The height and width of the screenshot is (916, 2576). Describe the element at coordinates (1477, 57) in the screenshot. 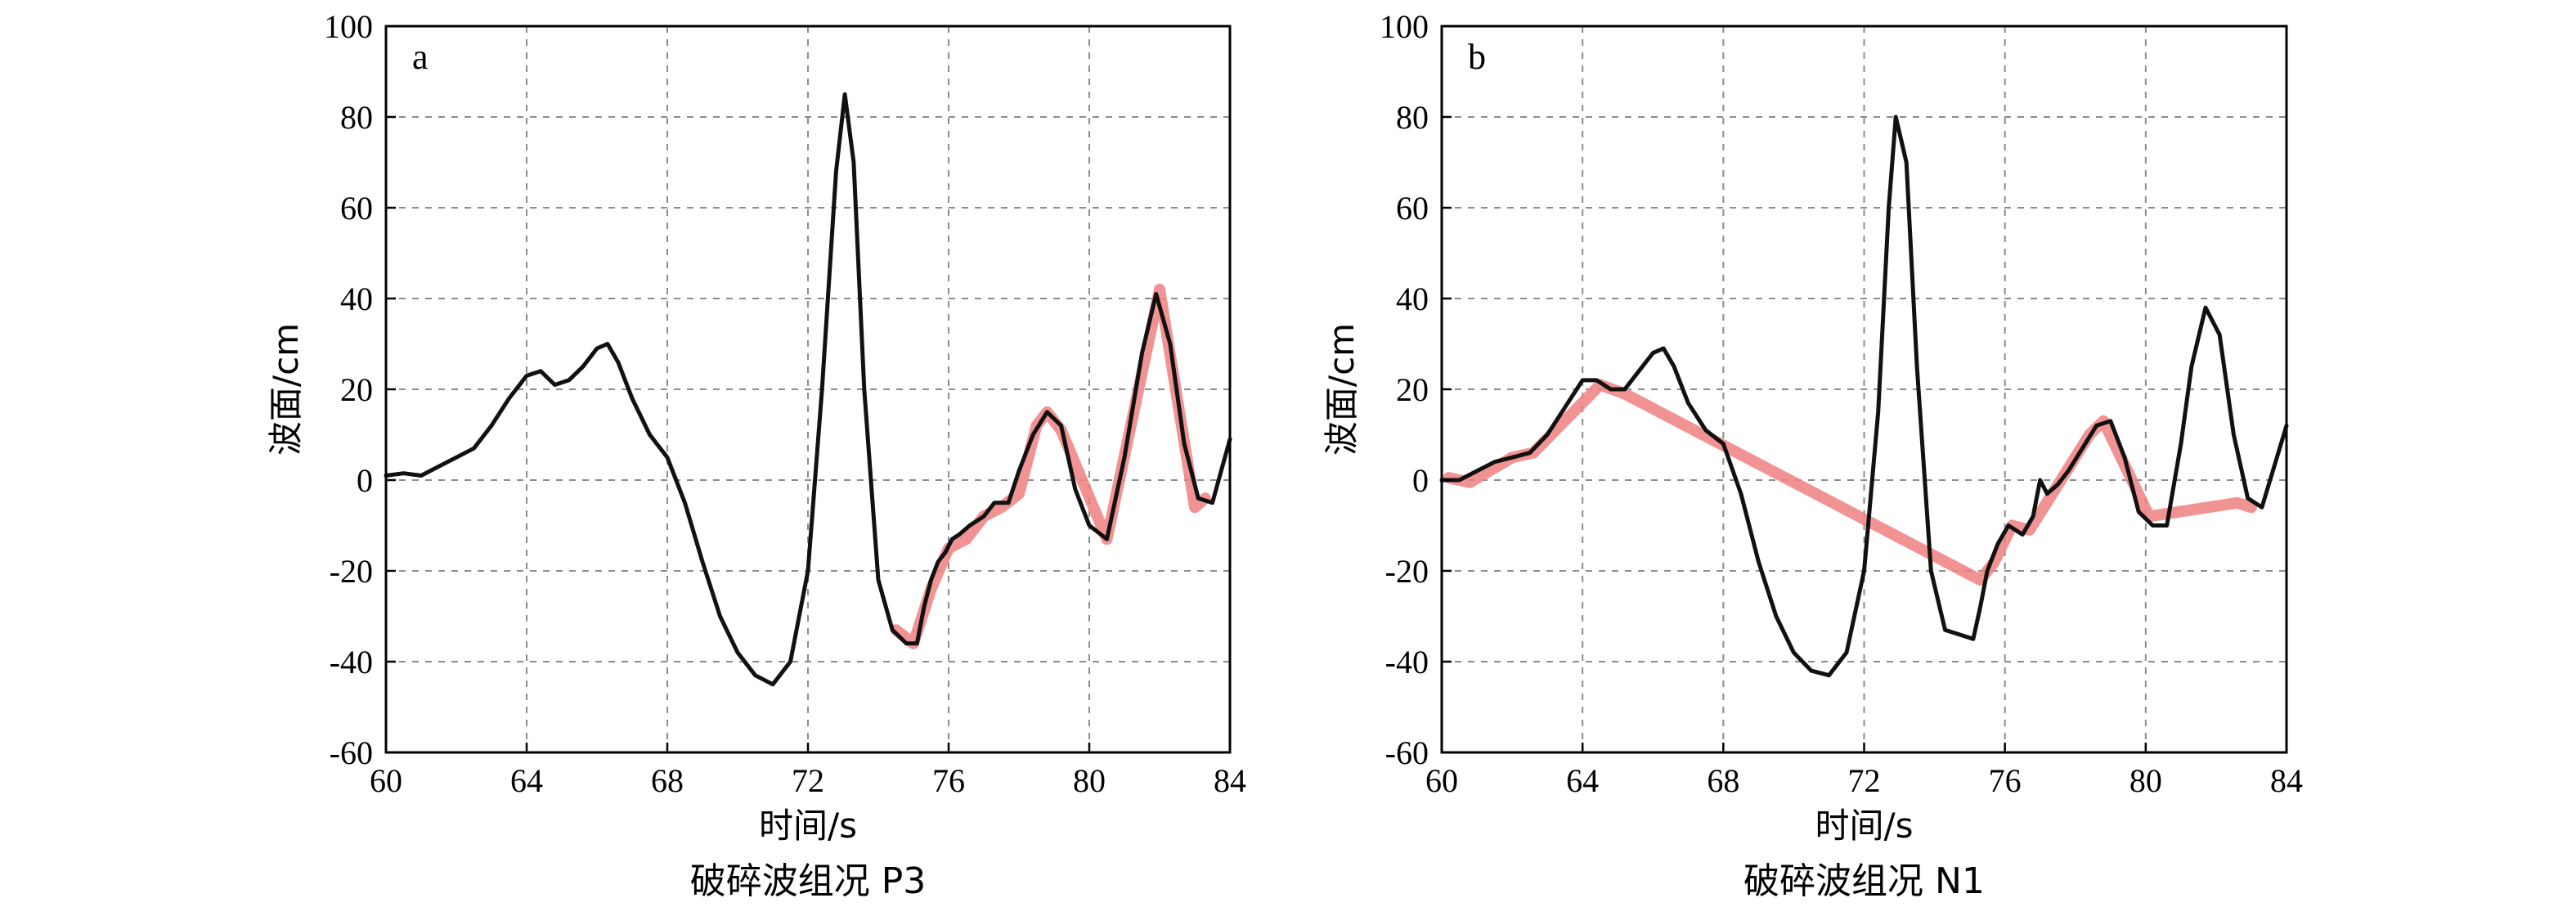

I see `panel-label: b` at that location.